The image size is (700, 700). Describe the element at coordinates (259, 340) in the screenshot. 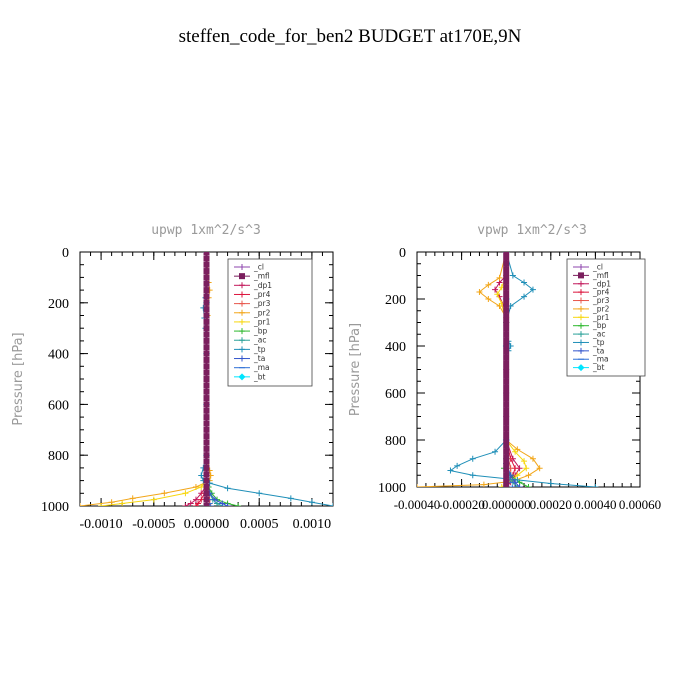

I see `legend-label: _ac` at that location.